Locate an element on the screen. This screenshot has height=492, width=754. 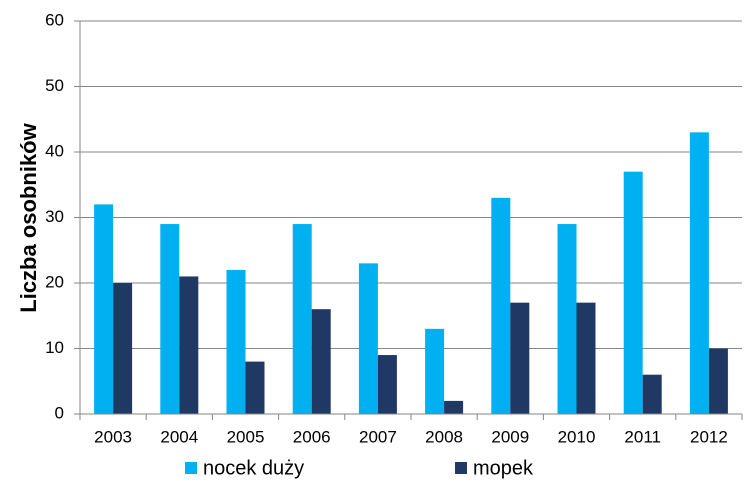
x-tick-label: 2010 is located at coordinates (577, 436).